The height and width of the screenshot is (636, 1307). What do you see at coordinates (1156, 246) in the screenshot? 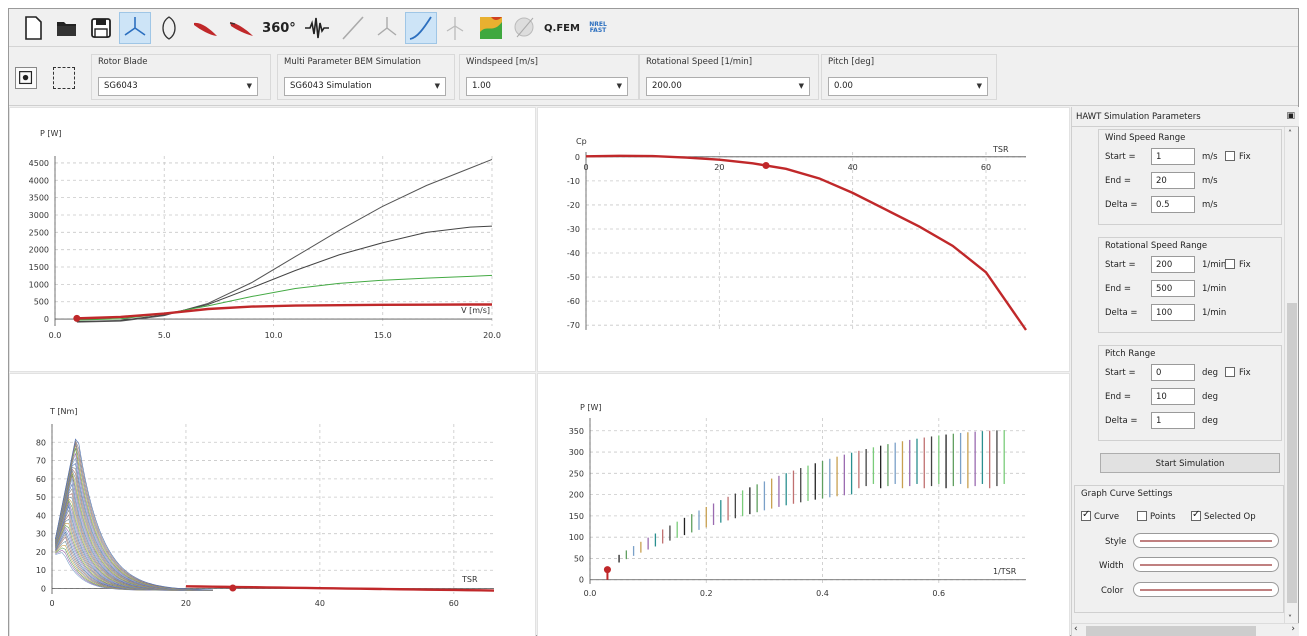
I see `rotational-speed-range-title: Rotational Speed Range` at bounding box center [1156, 246].